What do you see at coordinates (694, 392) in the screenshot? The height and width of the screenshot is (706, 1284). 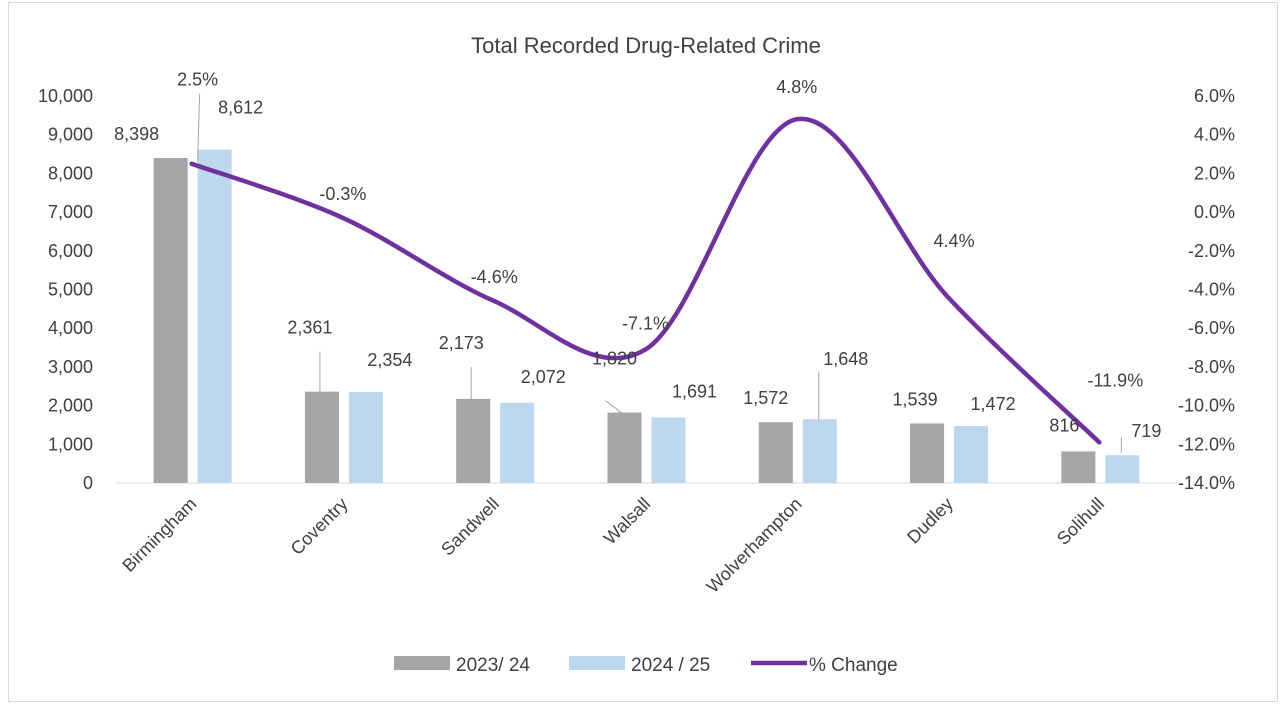 I see `bar-2024-25-label: 1,691` at bounding box center [694, 392].